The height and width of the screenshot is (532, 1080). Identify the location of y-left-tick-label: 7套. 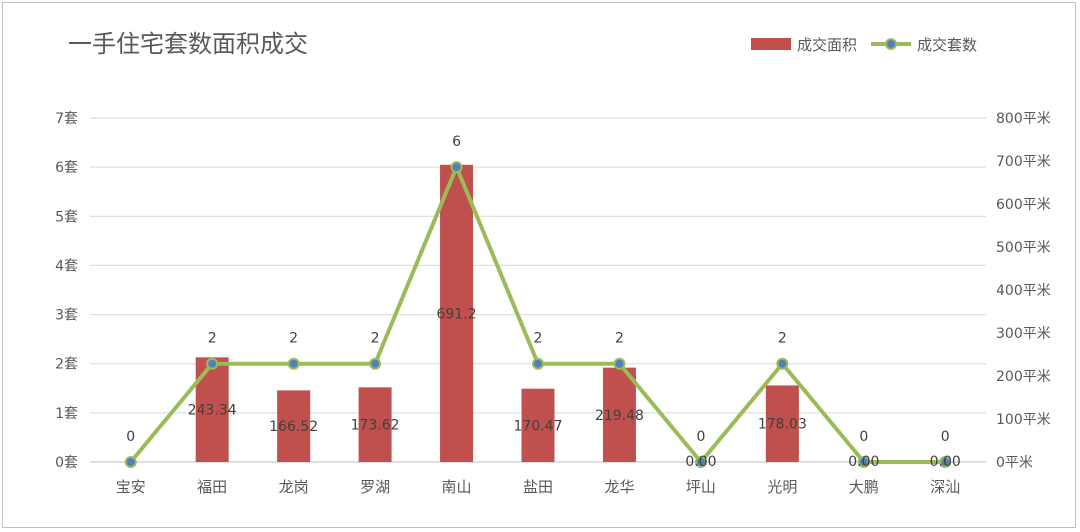
(66, 119).